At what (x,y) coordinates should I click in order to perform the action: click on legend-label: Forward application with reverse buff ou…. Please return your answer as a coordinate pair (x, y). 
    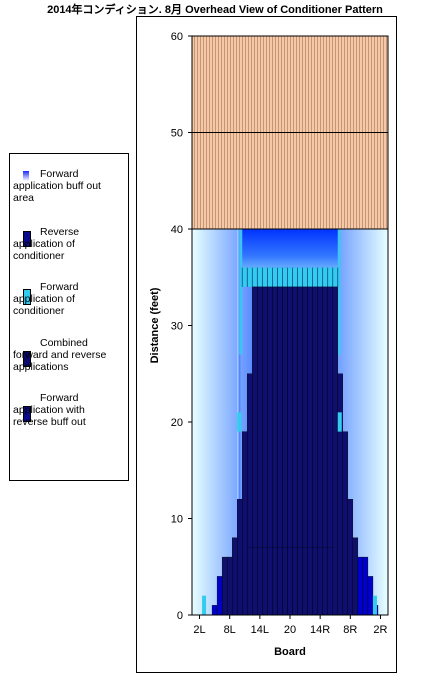
    Looking at the image, I should click on (49, 410).